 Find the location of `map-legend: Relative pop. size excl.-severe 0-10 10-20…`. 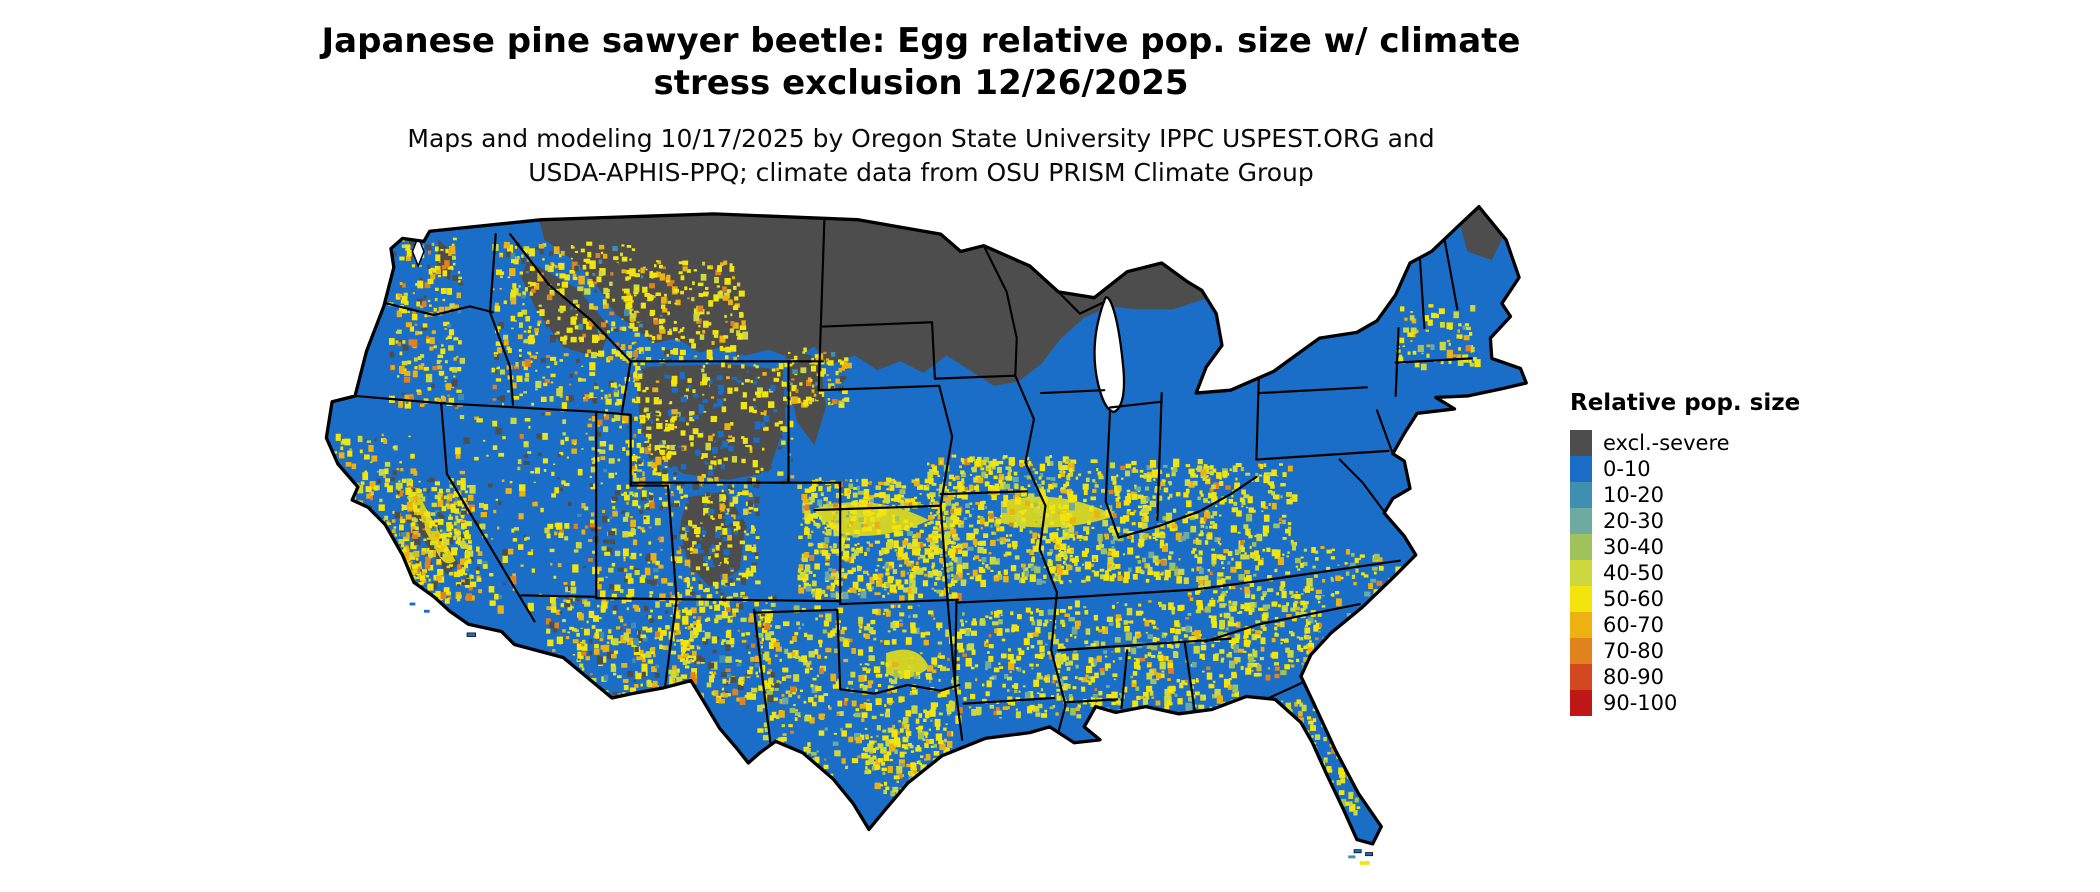

map-legend: Relative pop. size excl.-severe 0-10 10-20… is located at coordinates (1685, 553).